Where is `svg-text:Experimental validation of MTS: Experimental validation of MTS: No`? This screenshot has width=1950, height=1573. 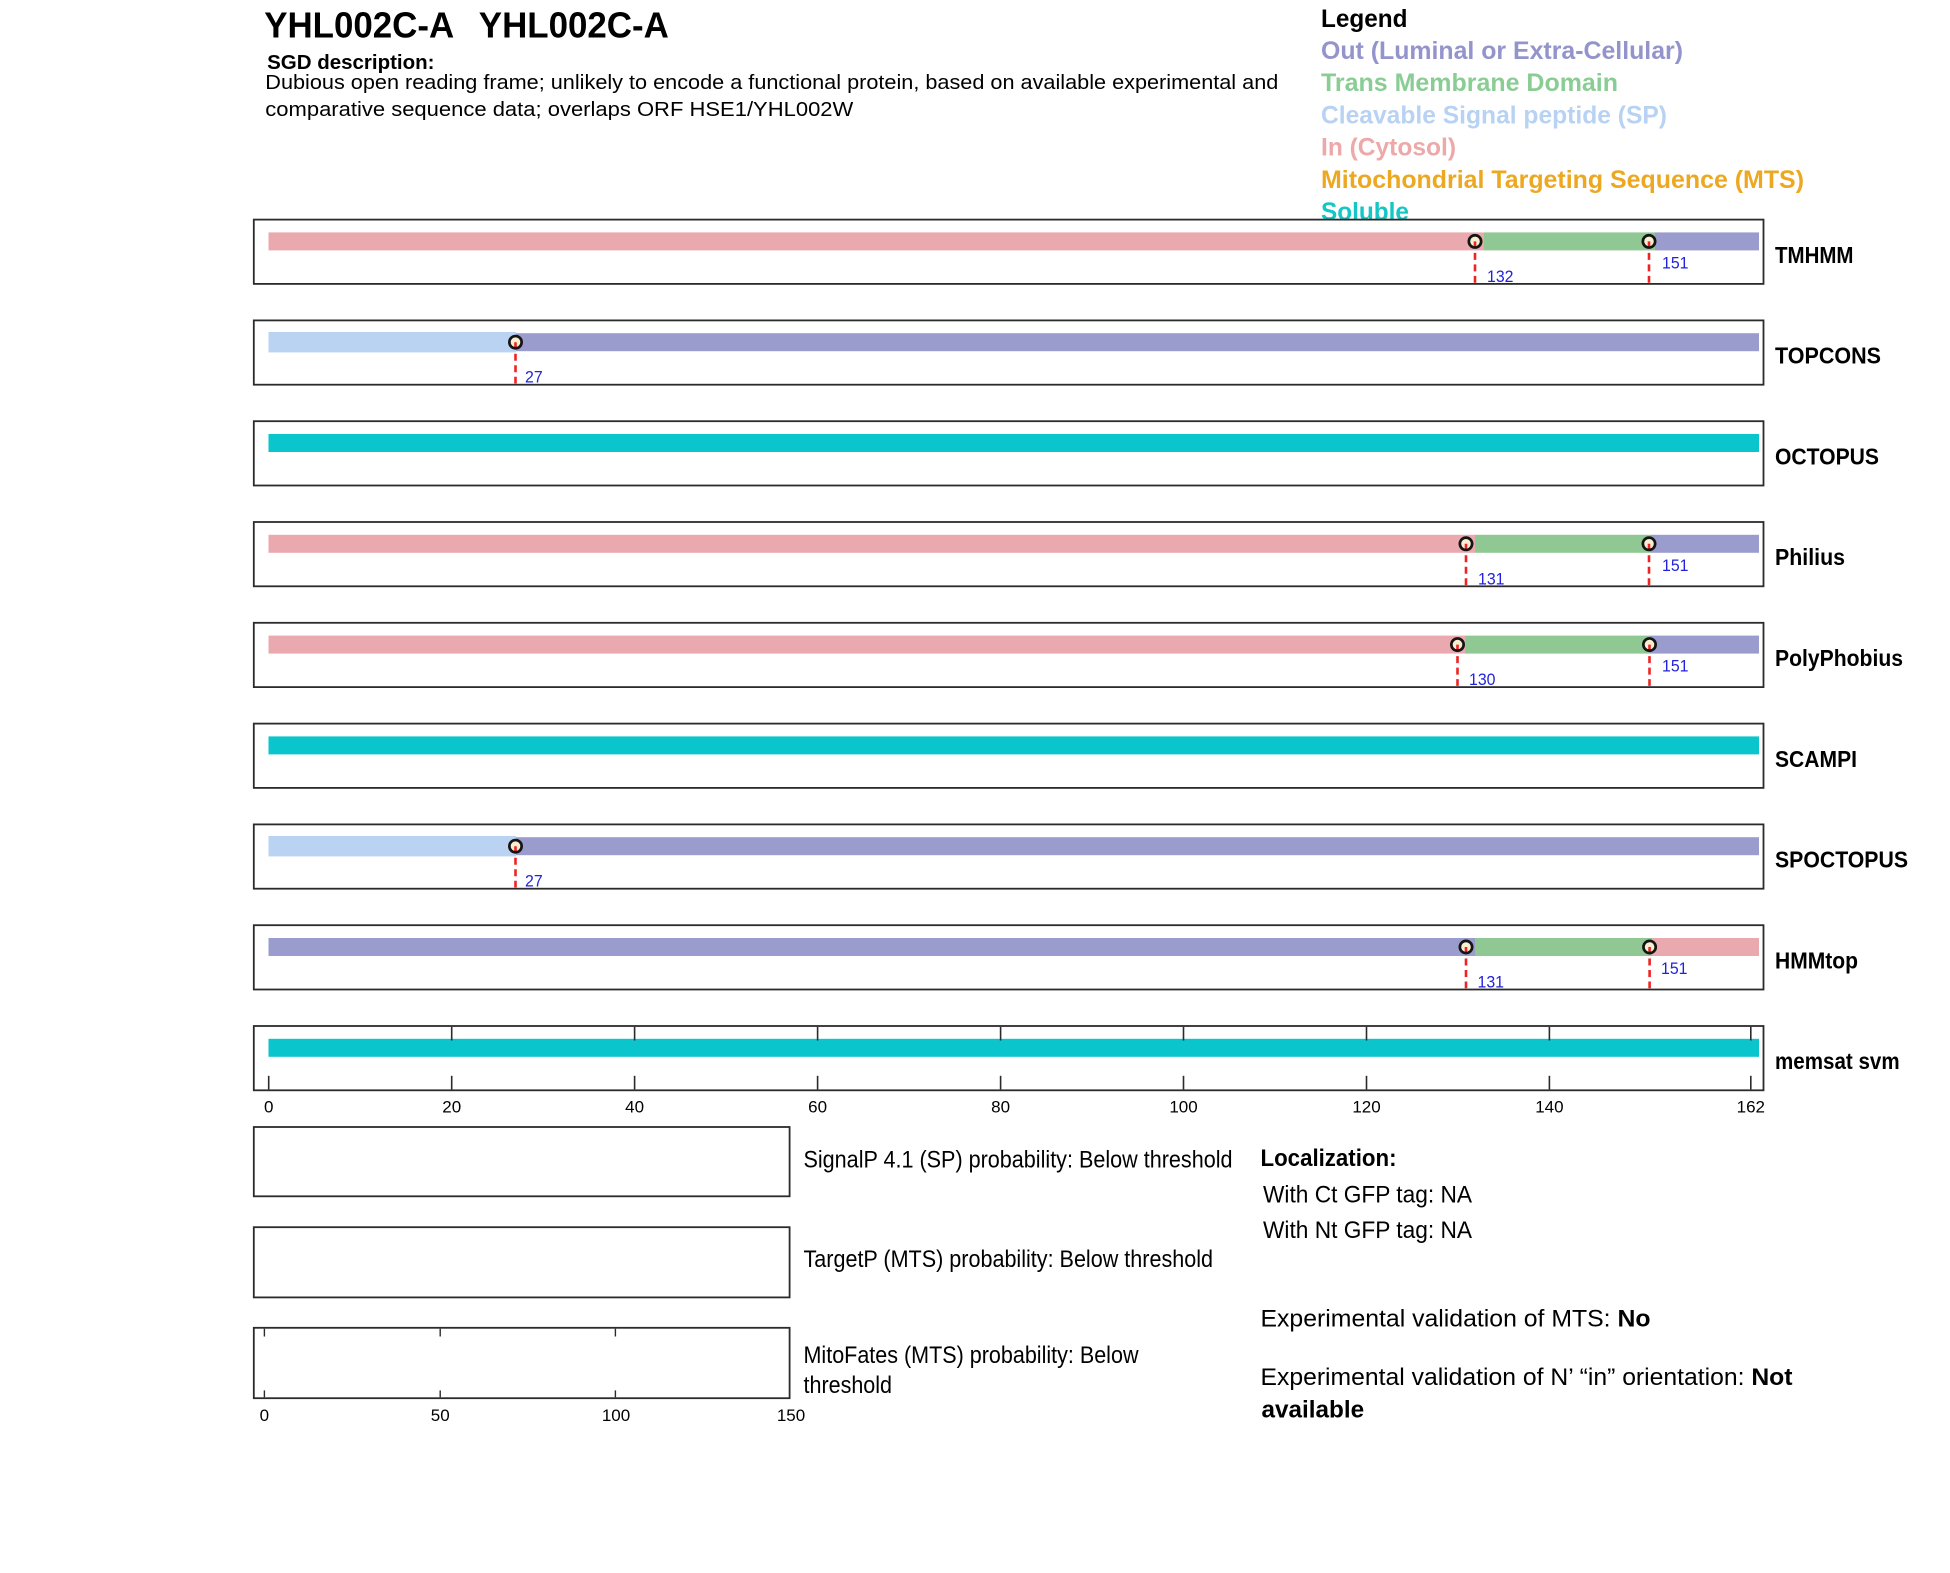
svg-text:Experimental validation of MTS: Experimental validation of MTS: No is located at coordinates (1456, 1319).